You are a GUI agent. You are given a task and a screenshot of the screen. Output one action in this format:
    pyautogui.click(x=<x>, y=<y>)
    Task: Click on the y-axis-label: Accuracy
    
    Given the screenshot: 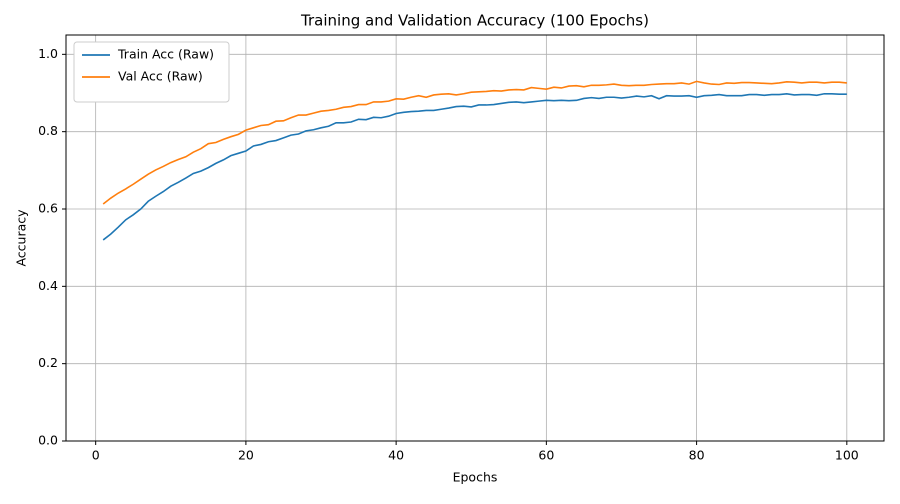 What is the action you would take?
    pyautogui.click(x=21, y=238)
    